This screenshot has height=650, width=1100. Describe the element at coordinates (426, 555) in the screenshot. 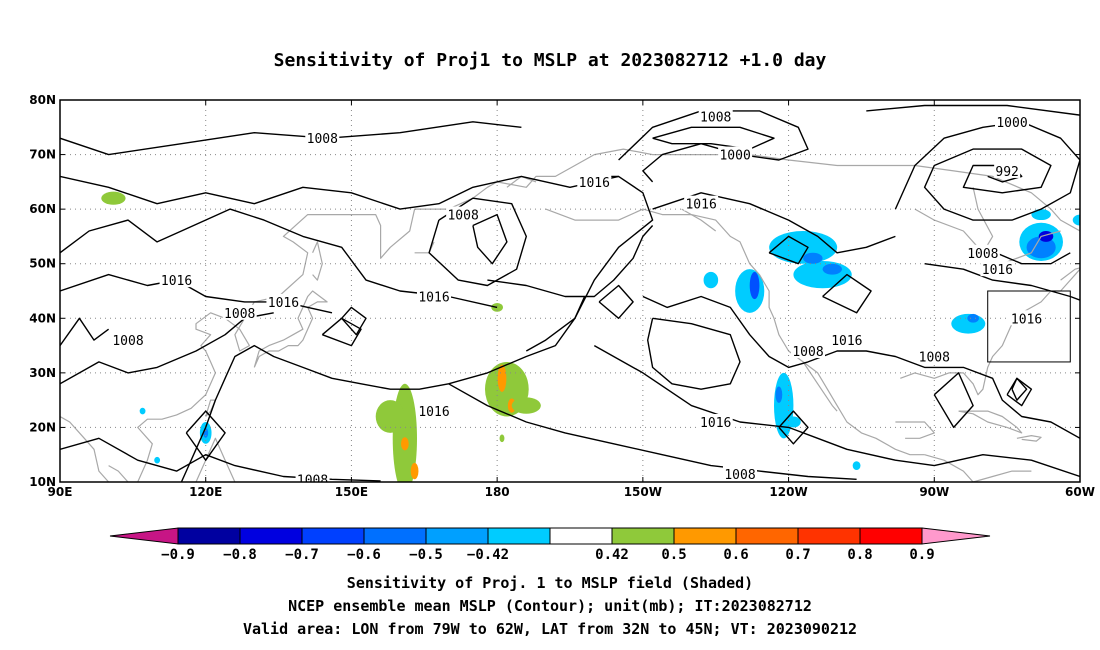

I see `colorbar-label: −0.5` at that location.